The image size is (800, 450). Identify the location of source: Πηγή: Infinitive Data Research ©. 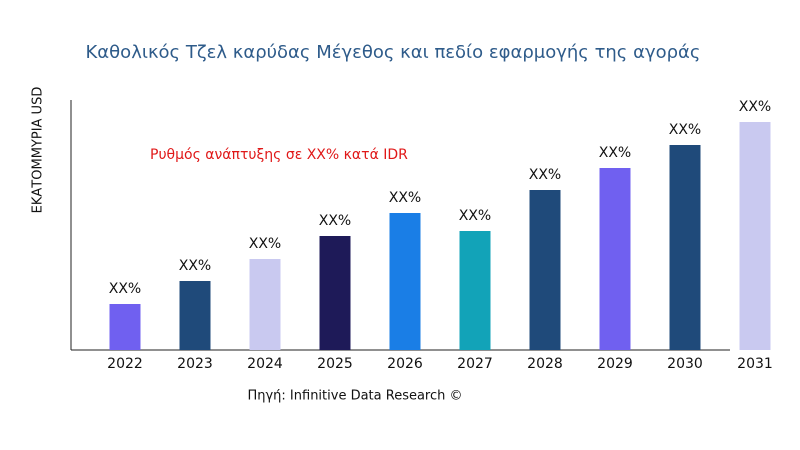
(354, 396).